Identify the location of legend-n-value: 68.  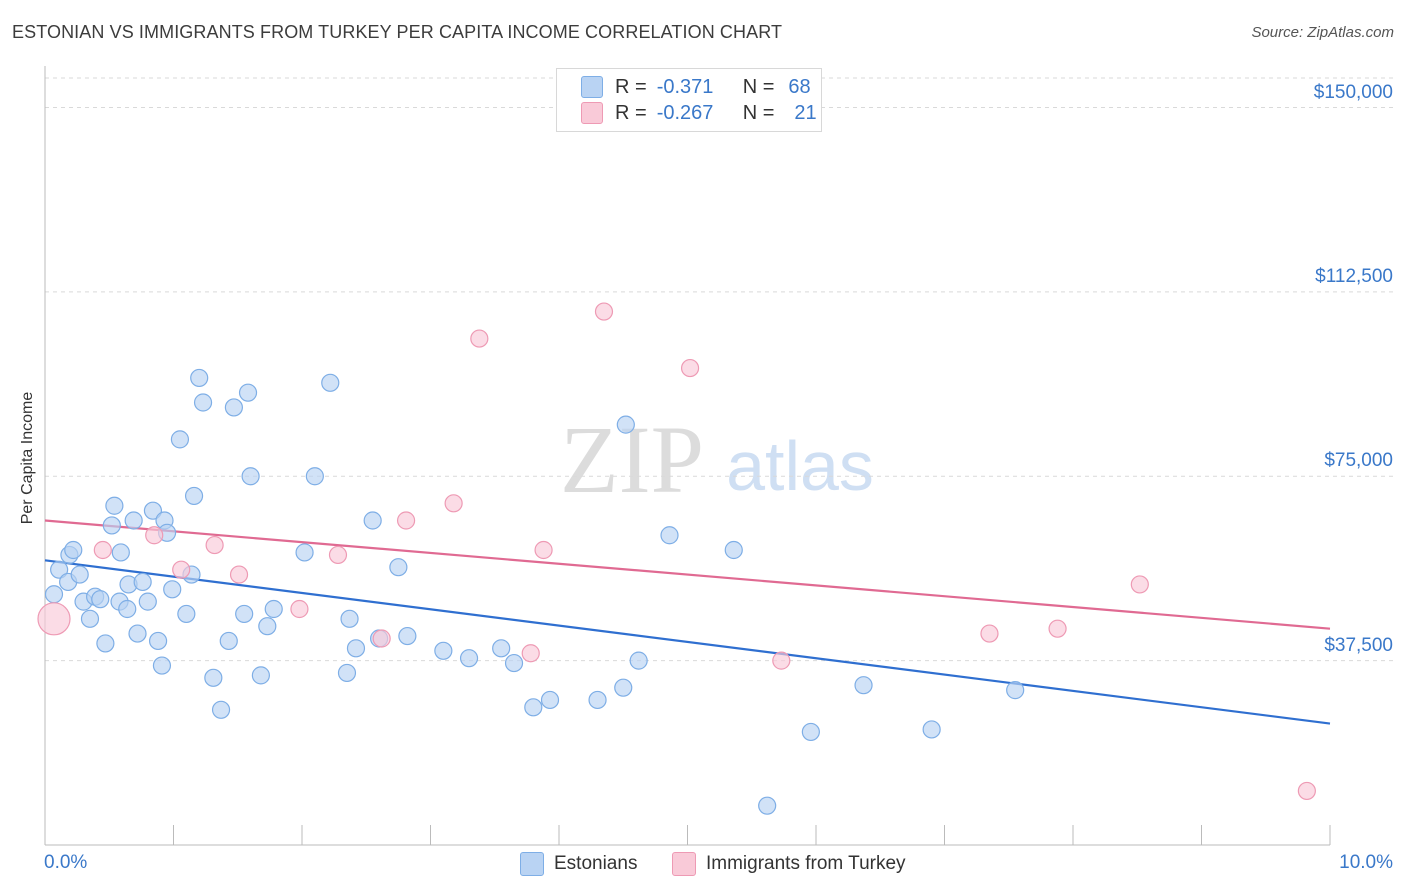
(799, 86).